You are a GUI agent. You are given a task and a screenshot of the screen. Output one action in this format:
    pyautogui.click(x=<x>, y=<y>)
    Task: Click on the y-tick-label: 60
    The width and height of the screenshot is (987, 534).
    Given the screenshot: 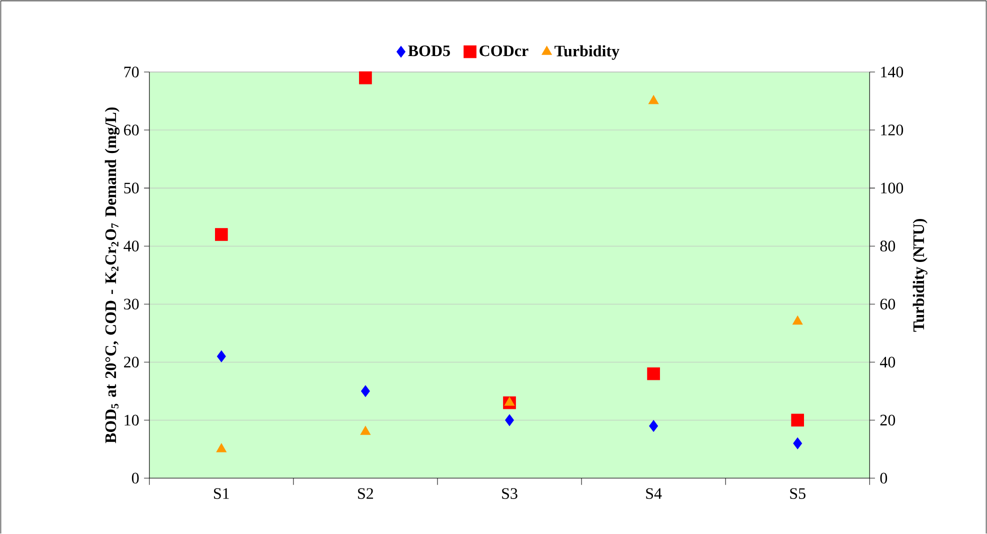 What is the action you would take?
    pyautogui.click(x=131, y=130)
    